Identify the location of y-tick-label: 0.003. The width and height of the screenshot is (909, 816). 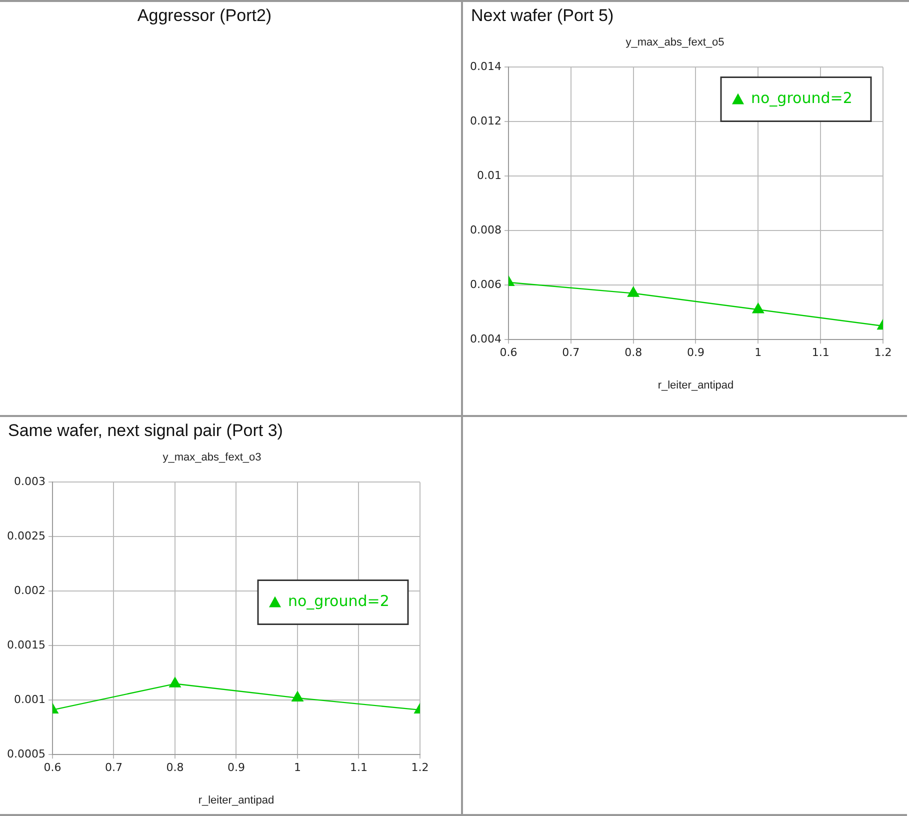
(30, 481).